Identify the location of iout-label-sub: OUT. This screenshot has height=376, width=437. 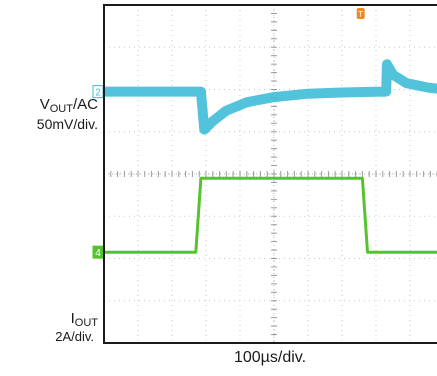
(86, 323).